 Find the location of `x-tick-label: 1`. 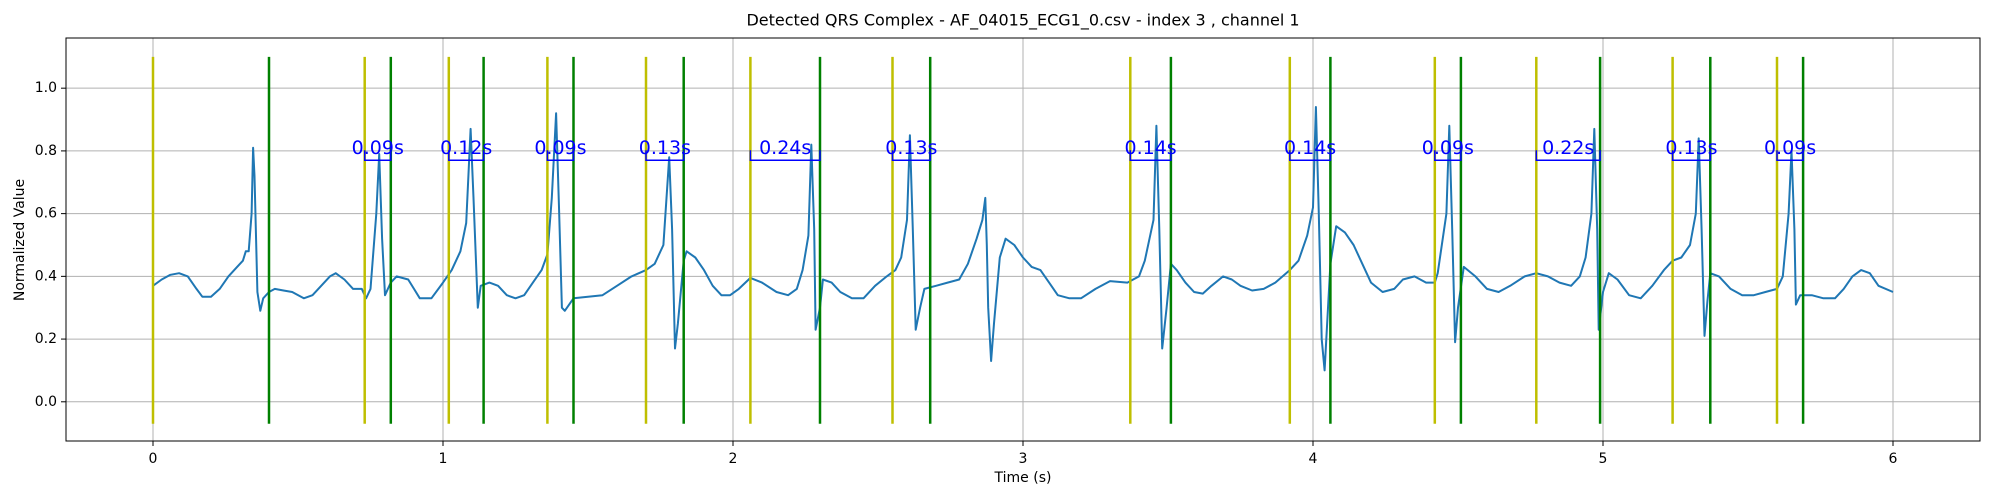

x-tick-label: 1 is located at coordinates (443, 459).